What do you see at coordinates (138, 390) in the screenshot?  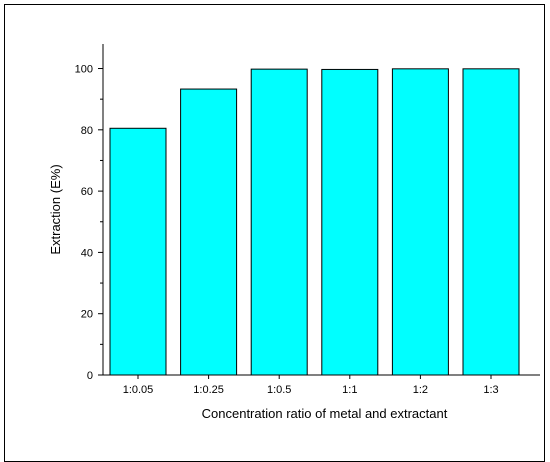 I see `x-tick-label-0: 1:0.05` at bounding box center [138, 390].